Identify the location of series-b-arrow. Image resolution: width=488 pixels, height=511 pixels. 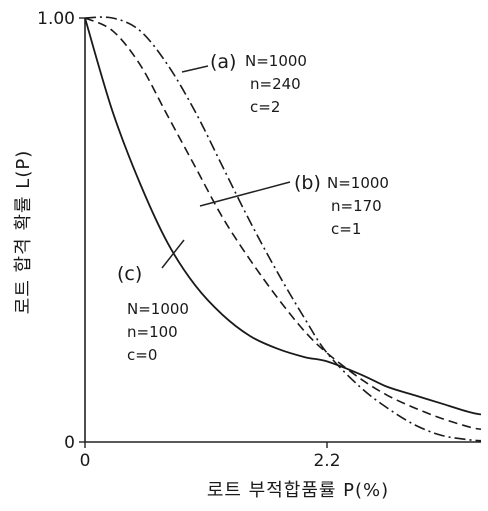
(245, 194).